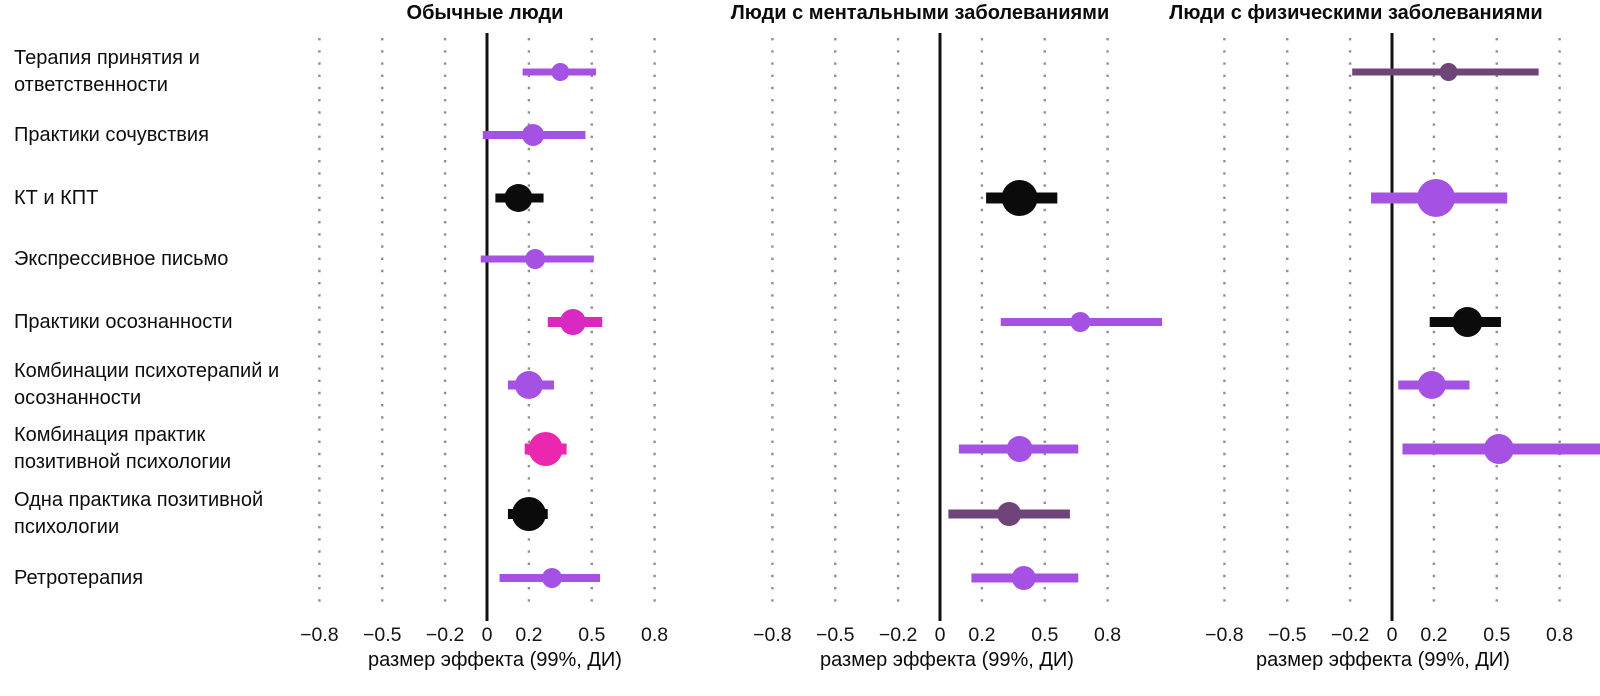 This screenshot has width=1600, height=696. I want to click on panel-title-mental: Люди с ментальными заболеваниями, so click(920, 13).